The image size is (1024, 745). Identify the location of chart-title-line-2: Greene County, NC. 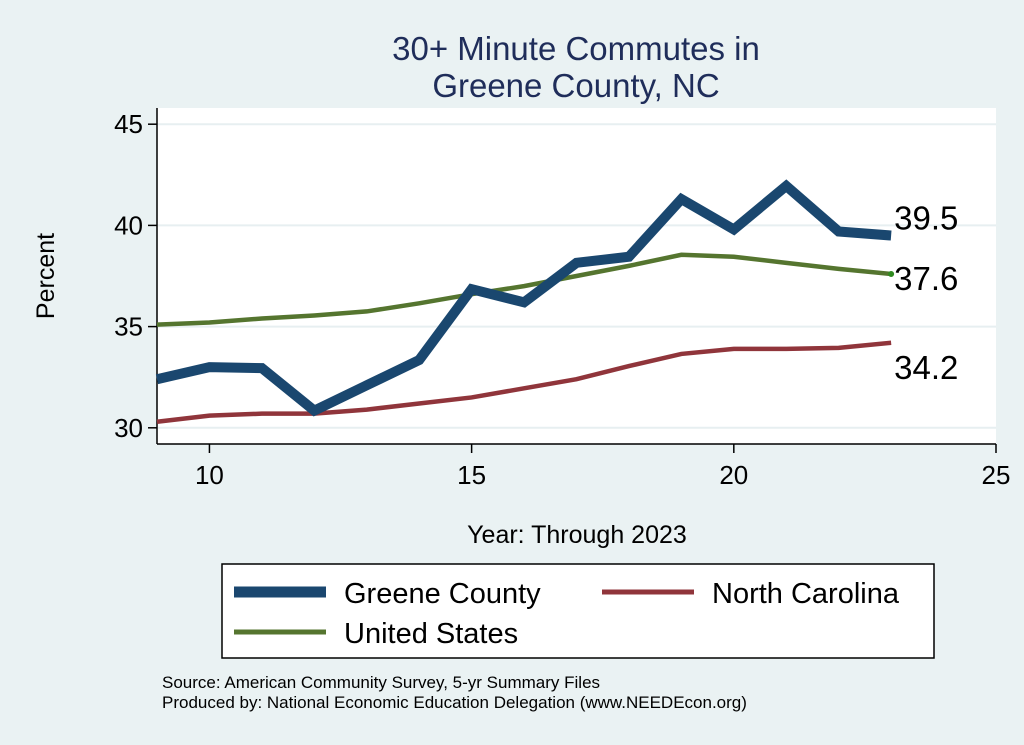
(575, 85).